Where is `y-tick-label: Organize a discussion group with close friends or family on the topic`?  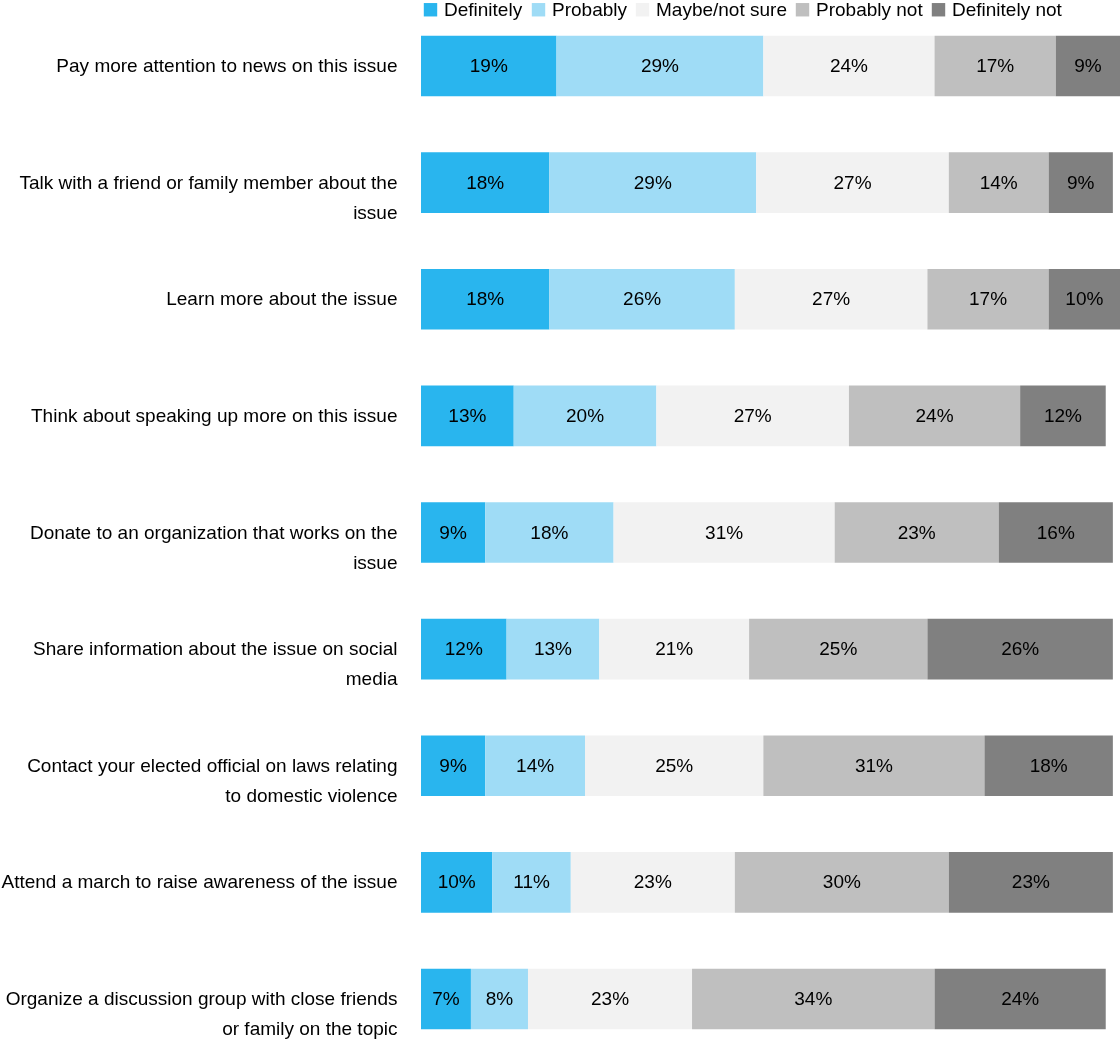
y-tick-label: Organize a discussion group with close friends or family on the topic is located at coordinates (201, 1014).